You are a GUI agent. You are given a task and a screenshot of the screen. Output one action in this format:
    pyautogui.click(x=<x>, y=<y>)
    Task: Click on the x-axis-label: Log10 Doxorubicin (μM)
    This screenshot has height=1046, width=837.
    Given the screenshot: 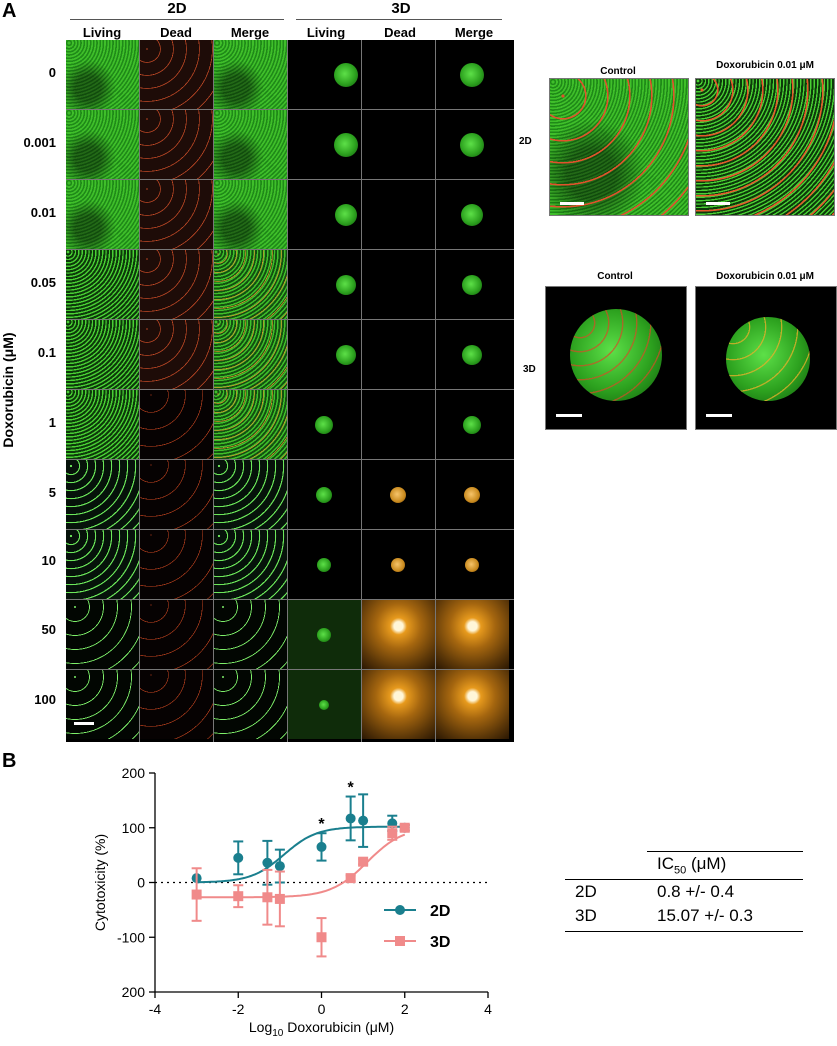 What is the action you would take?
    pyautogui.click(x=321, y=1029)
    